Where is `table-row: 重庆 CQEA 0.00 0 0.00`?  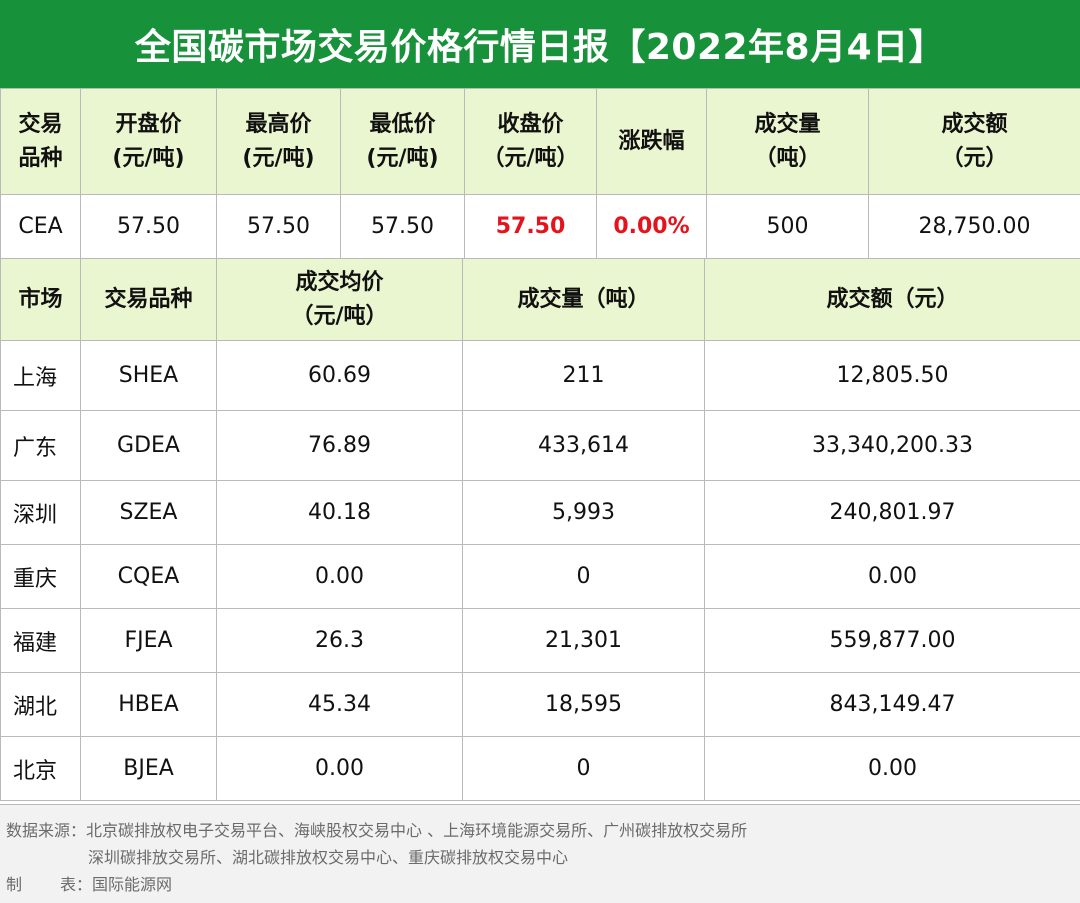 table-row: 重庆 CQEA 0.00 0 0.00 is located at coordinates (540, 576).